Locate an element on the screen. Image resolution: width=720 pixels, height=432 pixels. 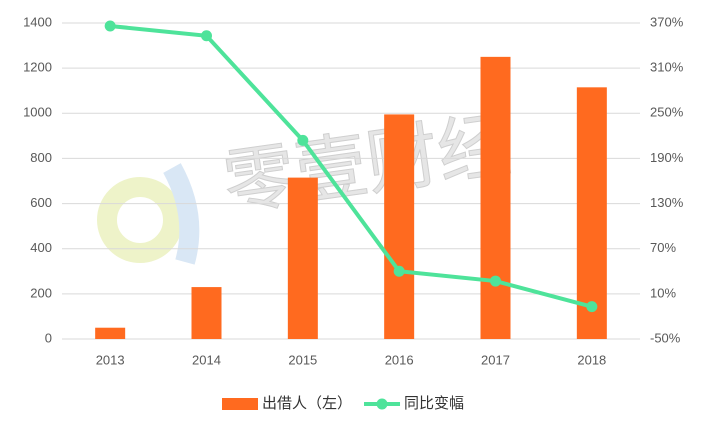
x-tick-label: 2013 is located at coordinates (110, 359).